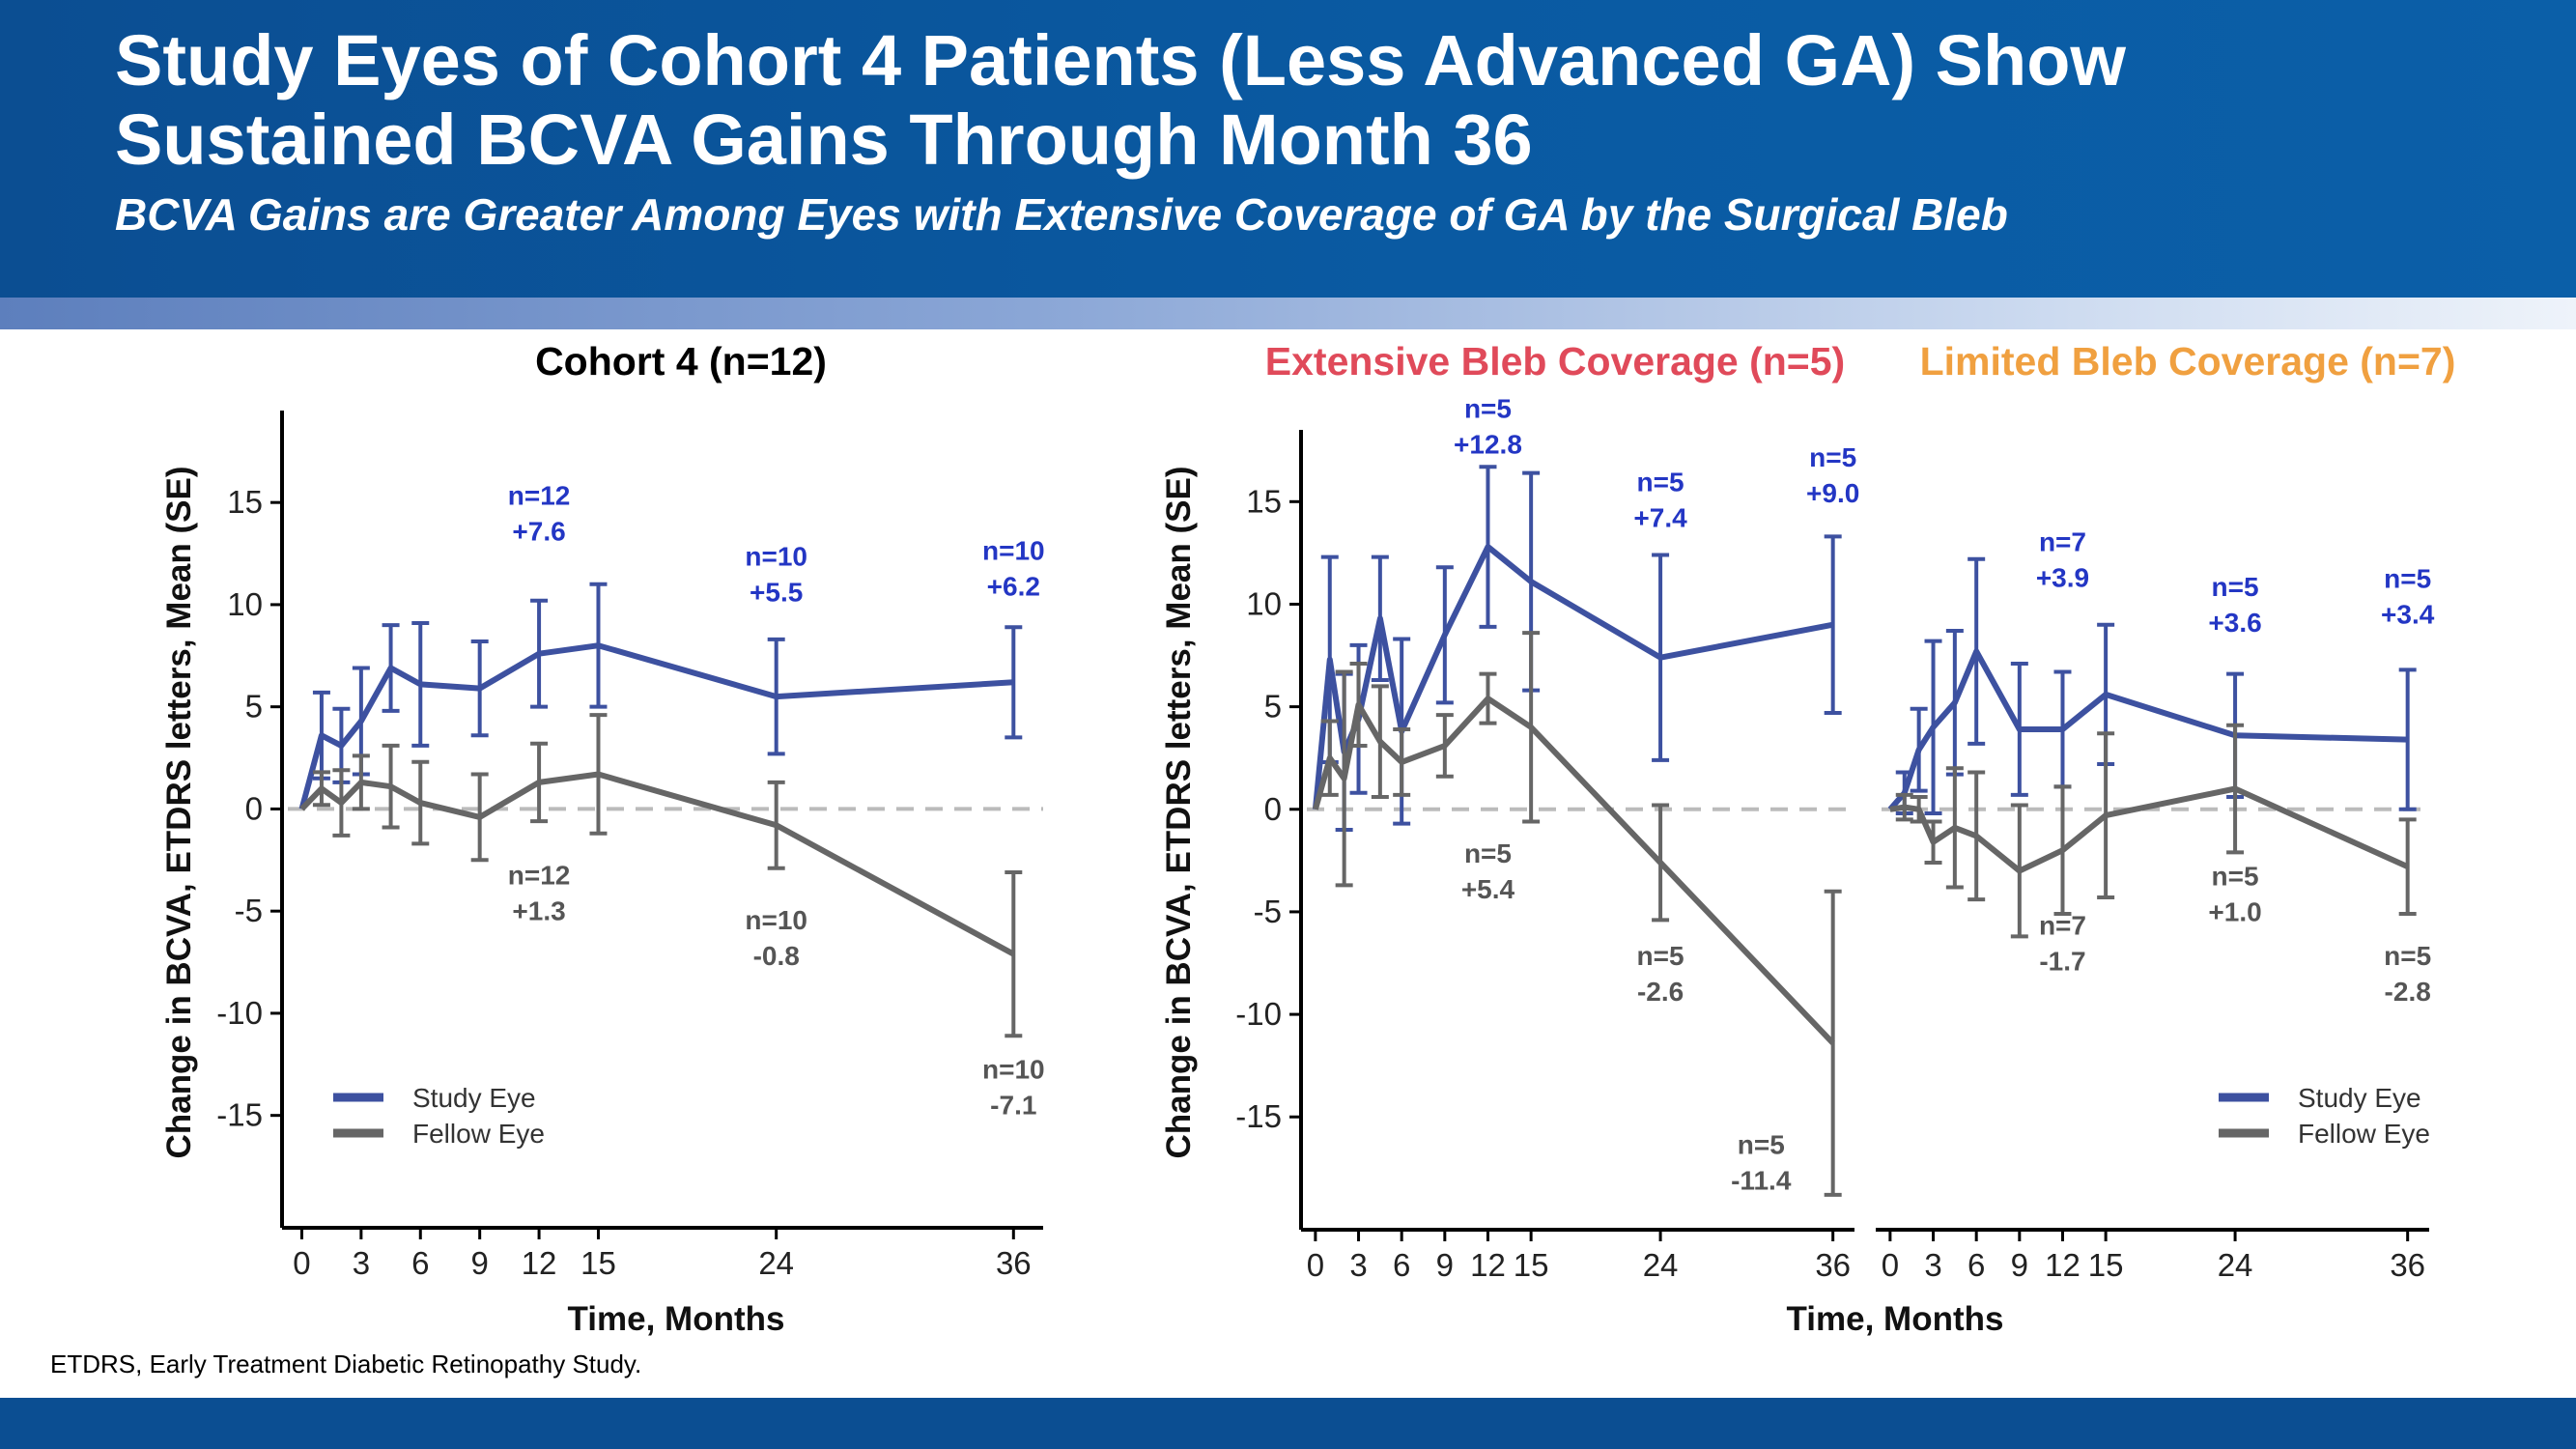  What do you see at coordinates (538, 911) in the screenshot?
I see `data-label: +1.3` at bounding box center [538, 911].